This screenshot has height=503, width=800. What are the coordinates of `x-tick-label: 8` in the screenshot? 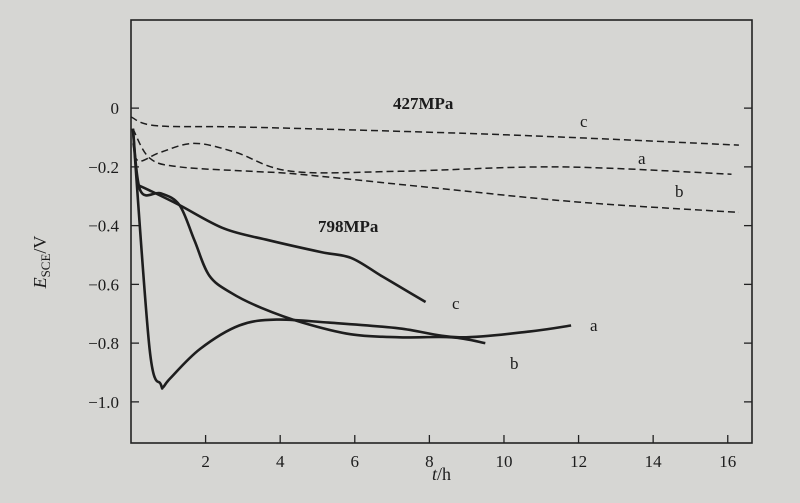 It's located at (429, 461).